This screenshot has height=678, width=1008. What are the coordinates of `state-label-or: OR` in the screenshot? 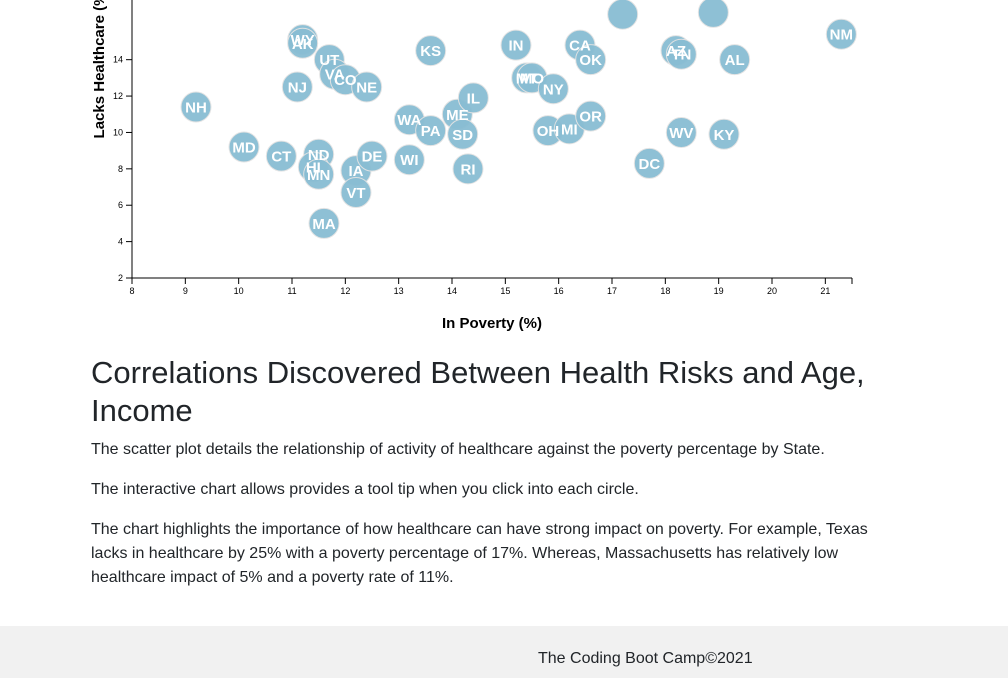 It's located at (590, 117).